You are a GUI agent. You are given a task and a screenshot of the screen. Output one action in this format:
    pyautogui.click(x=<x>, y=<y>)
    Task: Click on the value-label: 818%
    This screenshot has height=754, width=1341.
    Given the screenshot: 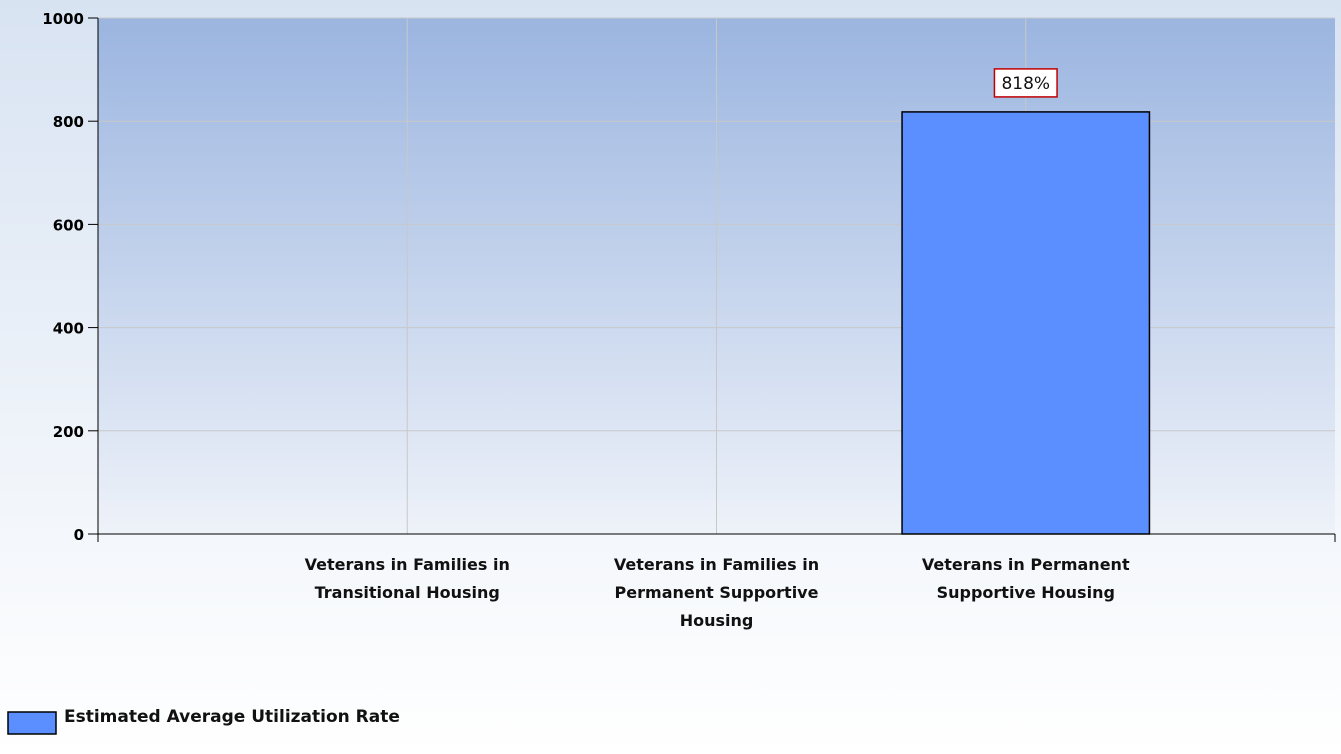 What is the action you would take?
    pyautogui.click(x=1025, y=84)
    